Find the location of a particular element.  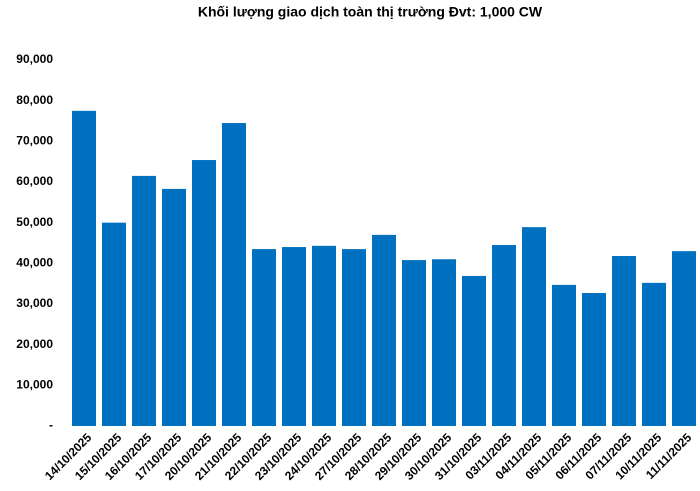

y-tick-label: 10,000 is located at coordinates (34, 385).